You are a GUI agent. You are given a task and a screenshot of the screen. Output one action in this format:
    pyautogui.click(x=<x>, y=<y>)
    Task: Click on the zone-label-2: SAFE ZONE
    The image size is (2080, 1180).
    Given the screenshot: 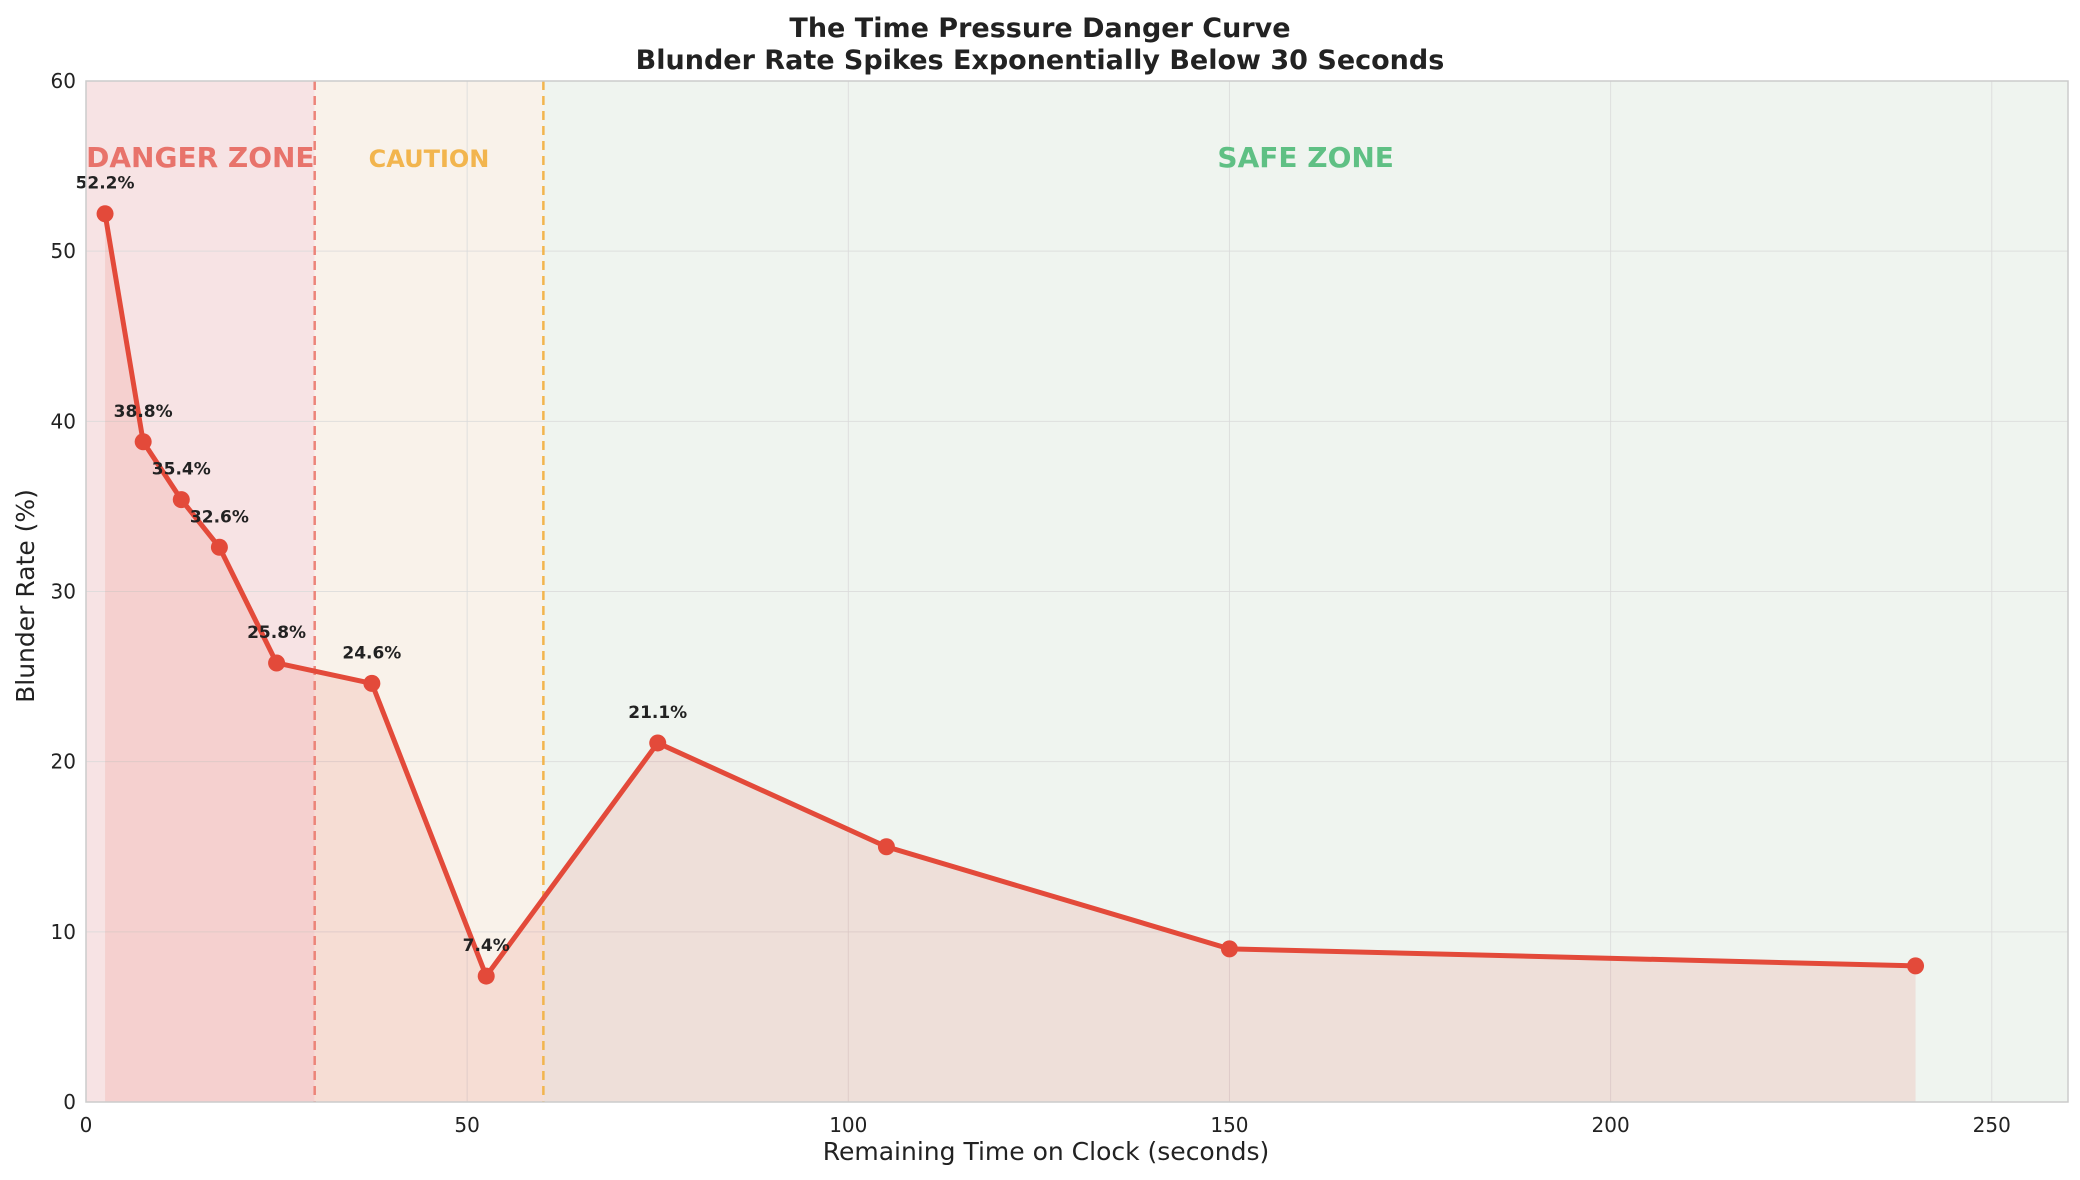 What is the action you would take?
    pyautogui.click(x=1305, y=157)
    